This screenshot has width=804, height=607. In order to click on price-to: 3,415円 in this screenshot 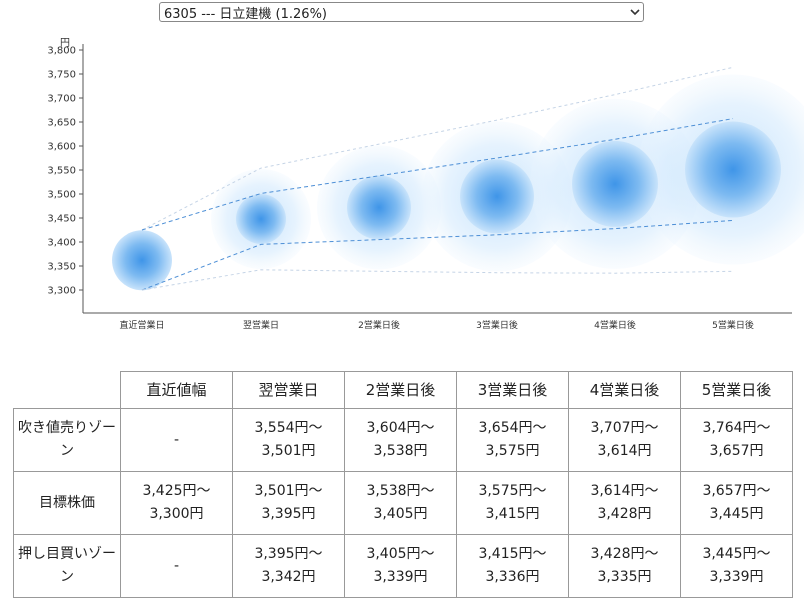, I will do `click(512, 514)`.